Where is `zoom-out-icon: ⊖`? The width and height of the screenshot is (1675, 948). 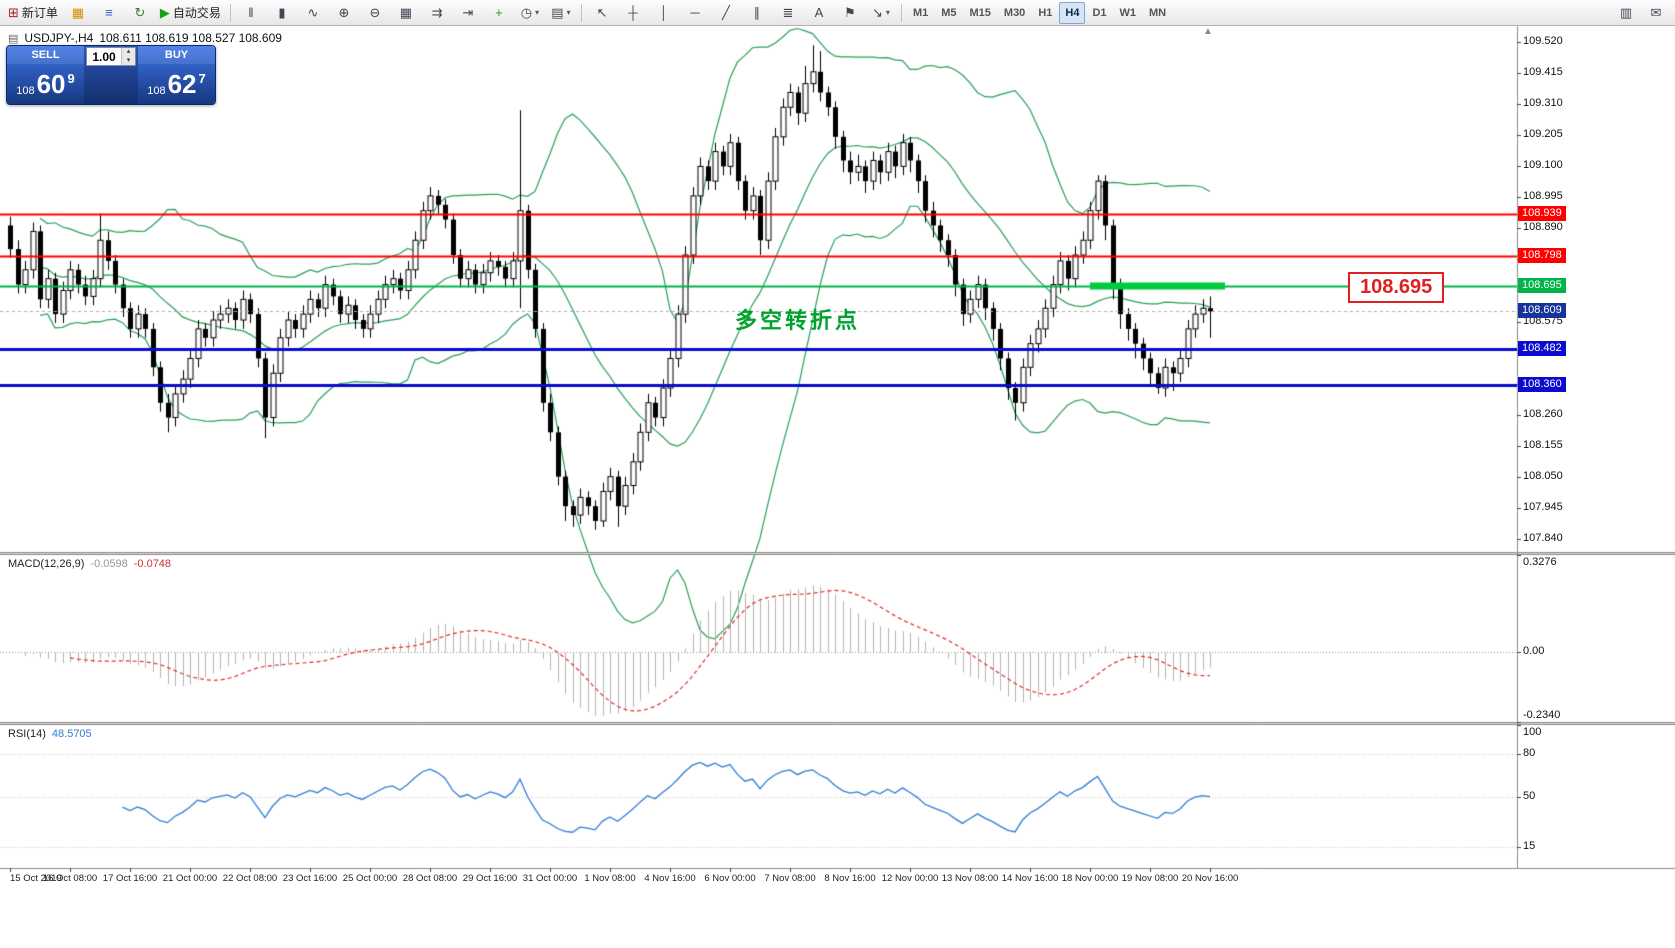 zoom-out-icon: ⊖ is located at coordinates (375, 12).